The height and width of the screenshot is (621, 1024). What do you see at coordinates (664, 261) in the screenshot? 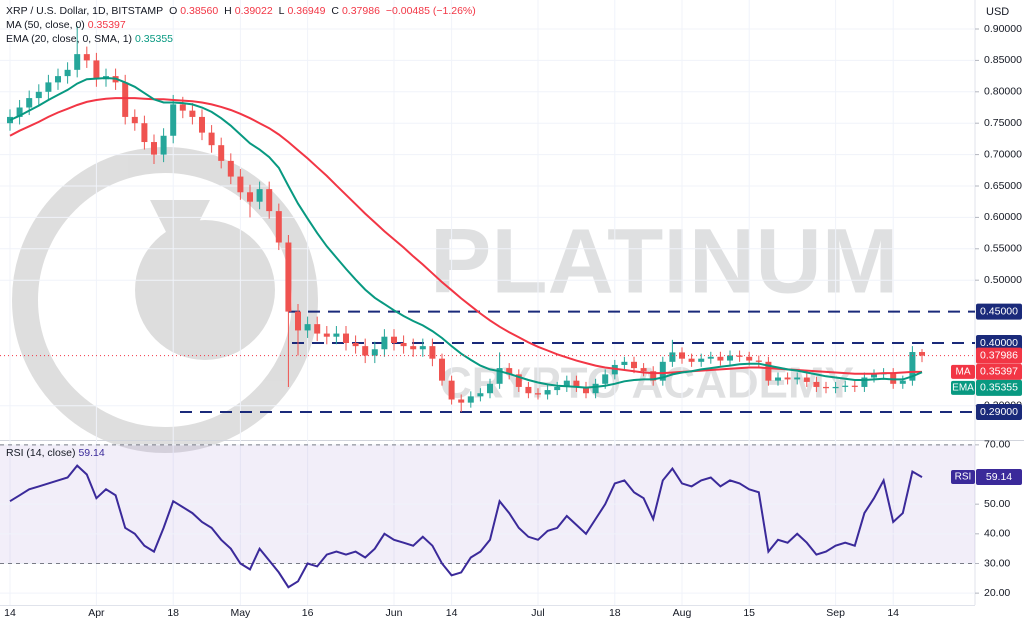
I see `watermark-title: PLATINUM` at bounding box center [664, 261].